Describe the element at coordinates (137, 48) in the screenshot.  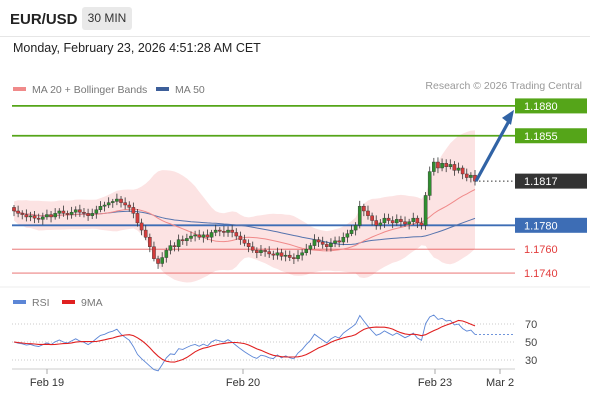
I see `timestamp-label: Monday, February 23, 2026 4:51:28 AM CET` at that location.